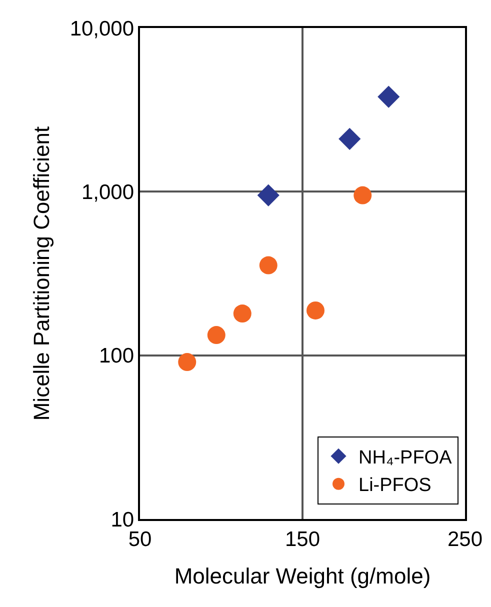  I want to click on x-tick-label: 250, so click(465, 539).